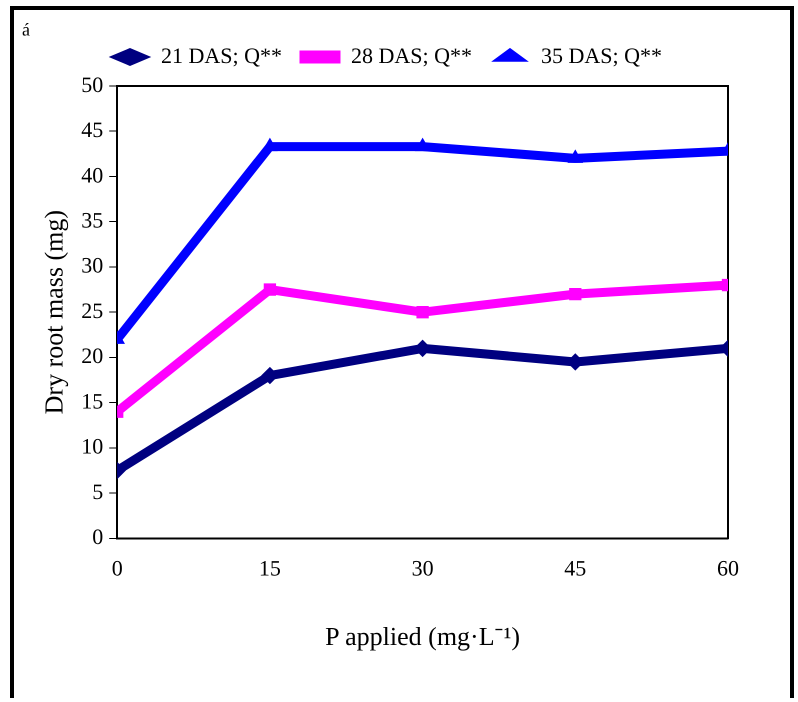 The height and width of the screenshot is (702, 798). Describe the element at coordinates (92, 175) in the screenshot. I see `y-tick-label: 40` at that location.